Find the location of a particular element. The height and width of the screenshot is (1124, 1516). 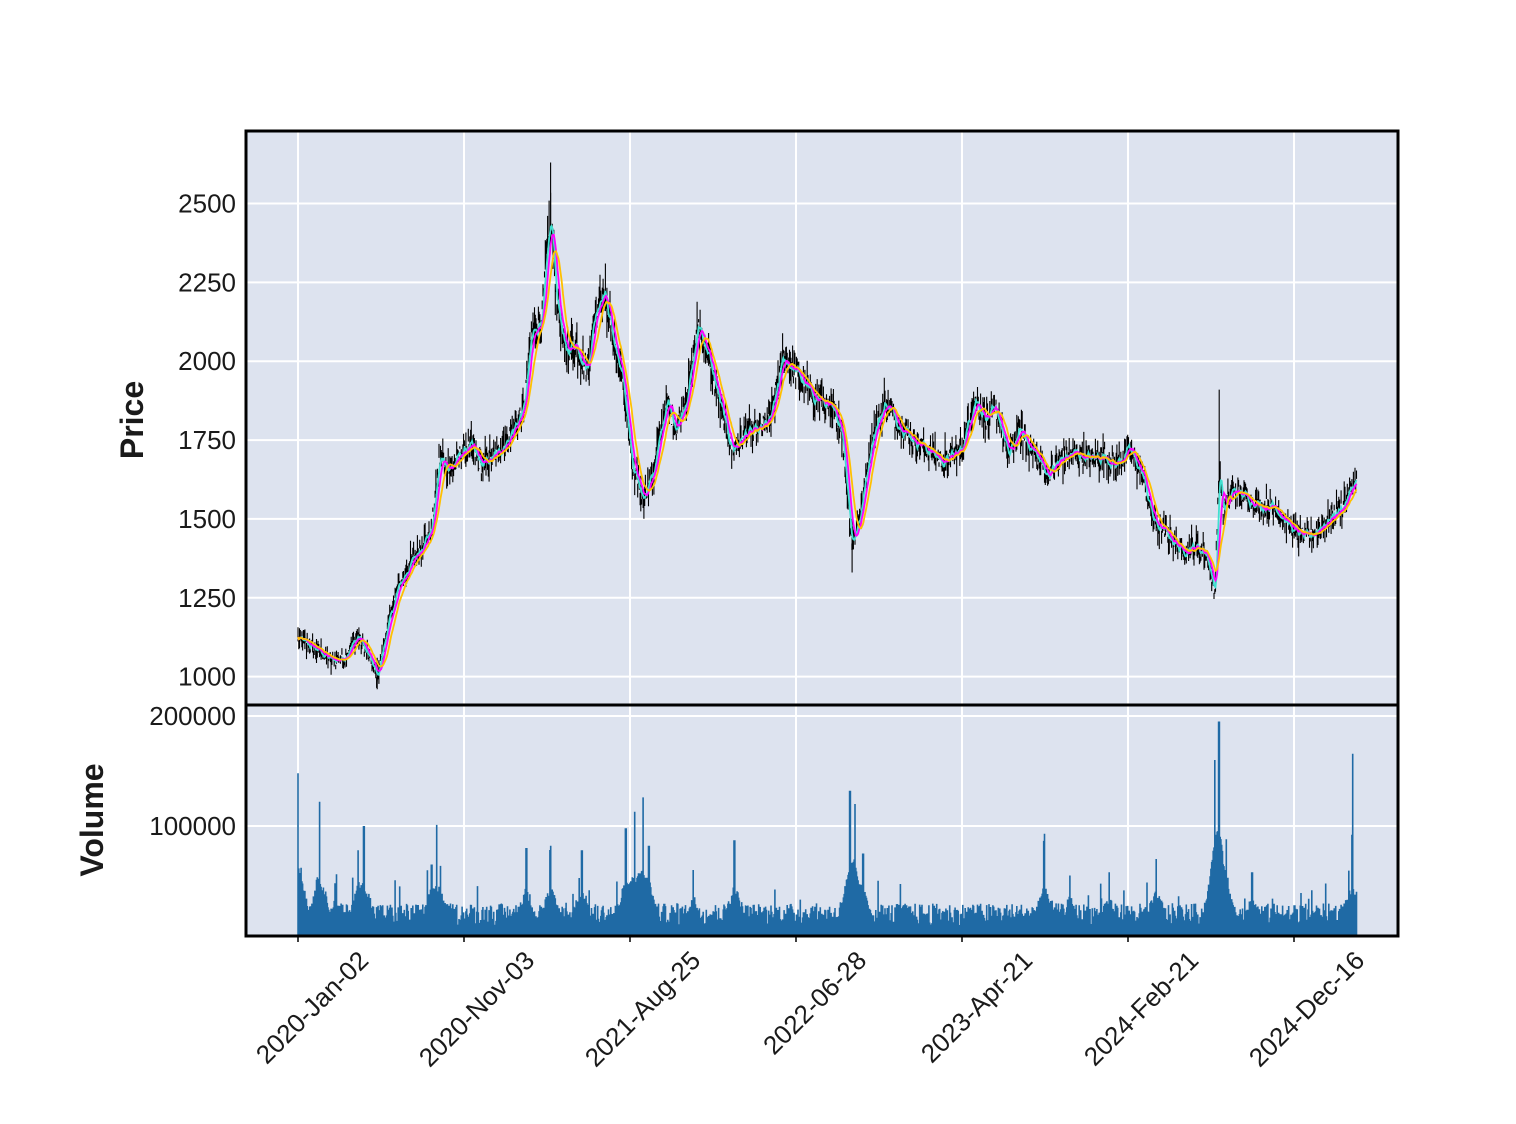

x-tick-label: 2023-Apr-21 is located at coordinates (976, 1006).